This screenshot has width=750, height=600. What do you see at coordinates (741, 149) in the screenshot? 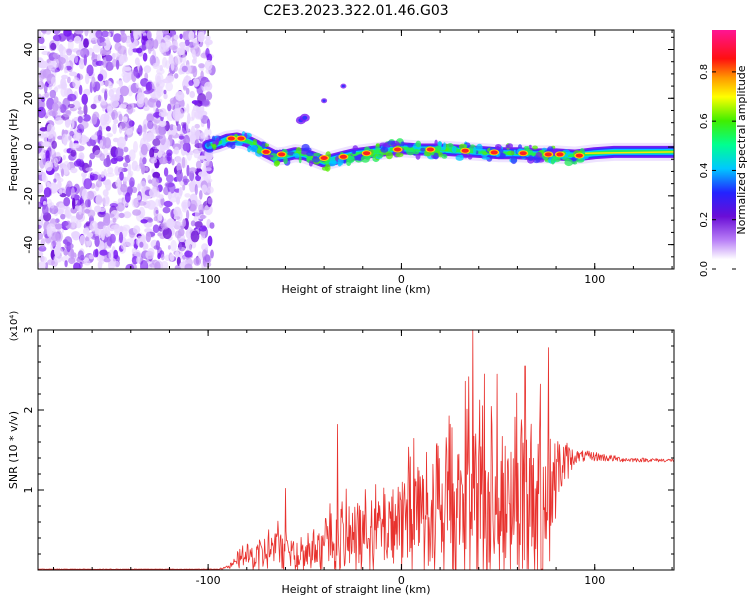
I see `colorbar-label: Normalized spectral amplitude` at bounding box center [741, 149].